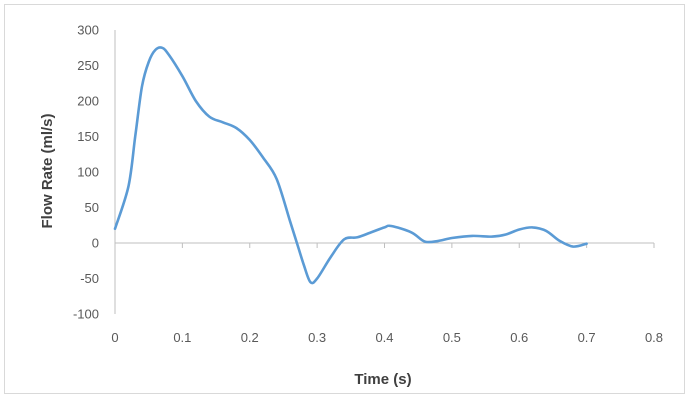 The image size is (691, 400). What do you see at coordinates (89, 278) in the screenshot?
I see `y-tick-label: -50` at bounding box center [89, 278].